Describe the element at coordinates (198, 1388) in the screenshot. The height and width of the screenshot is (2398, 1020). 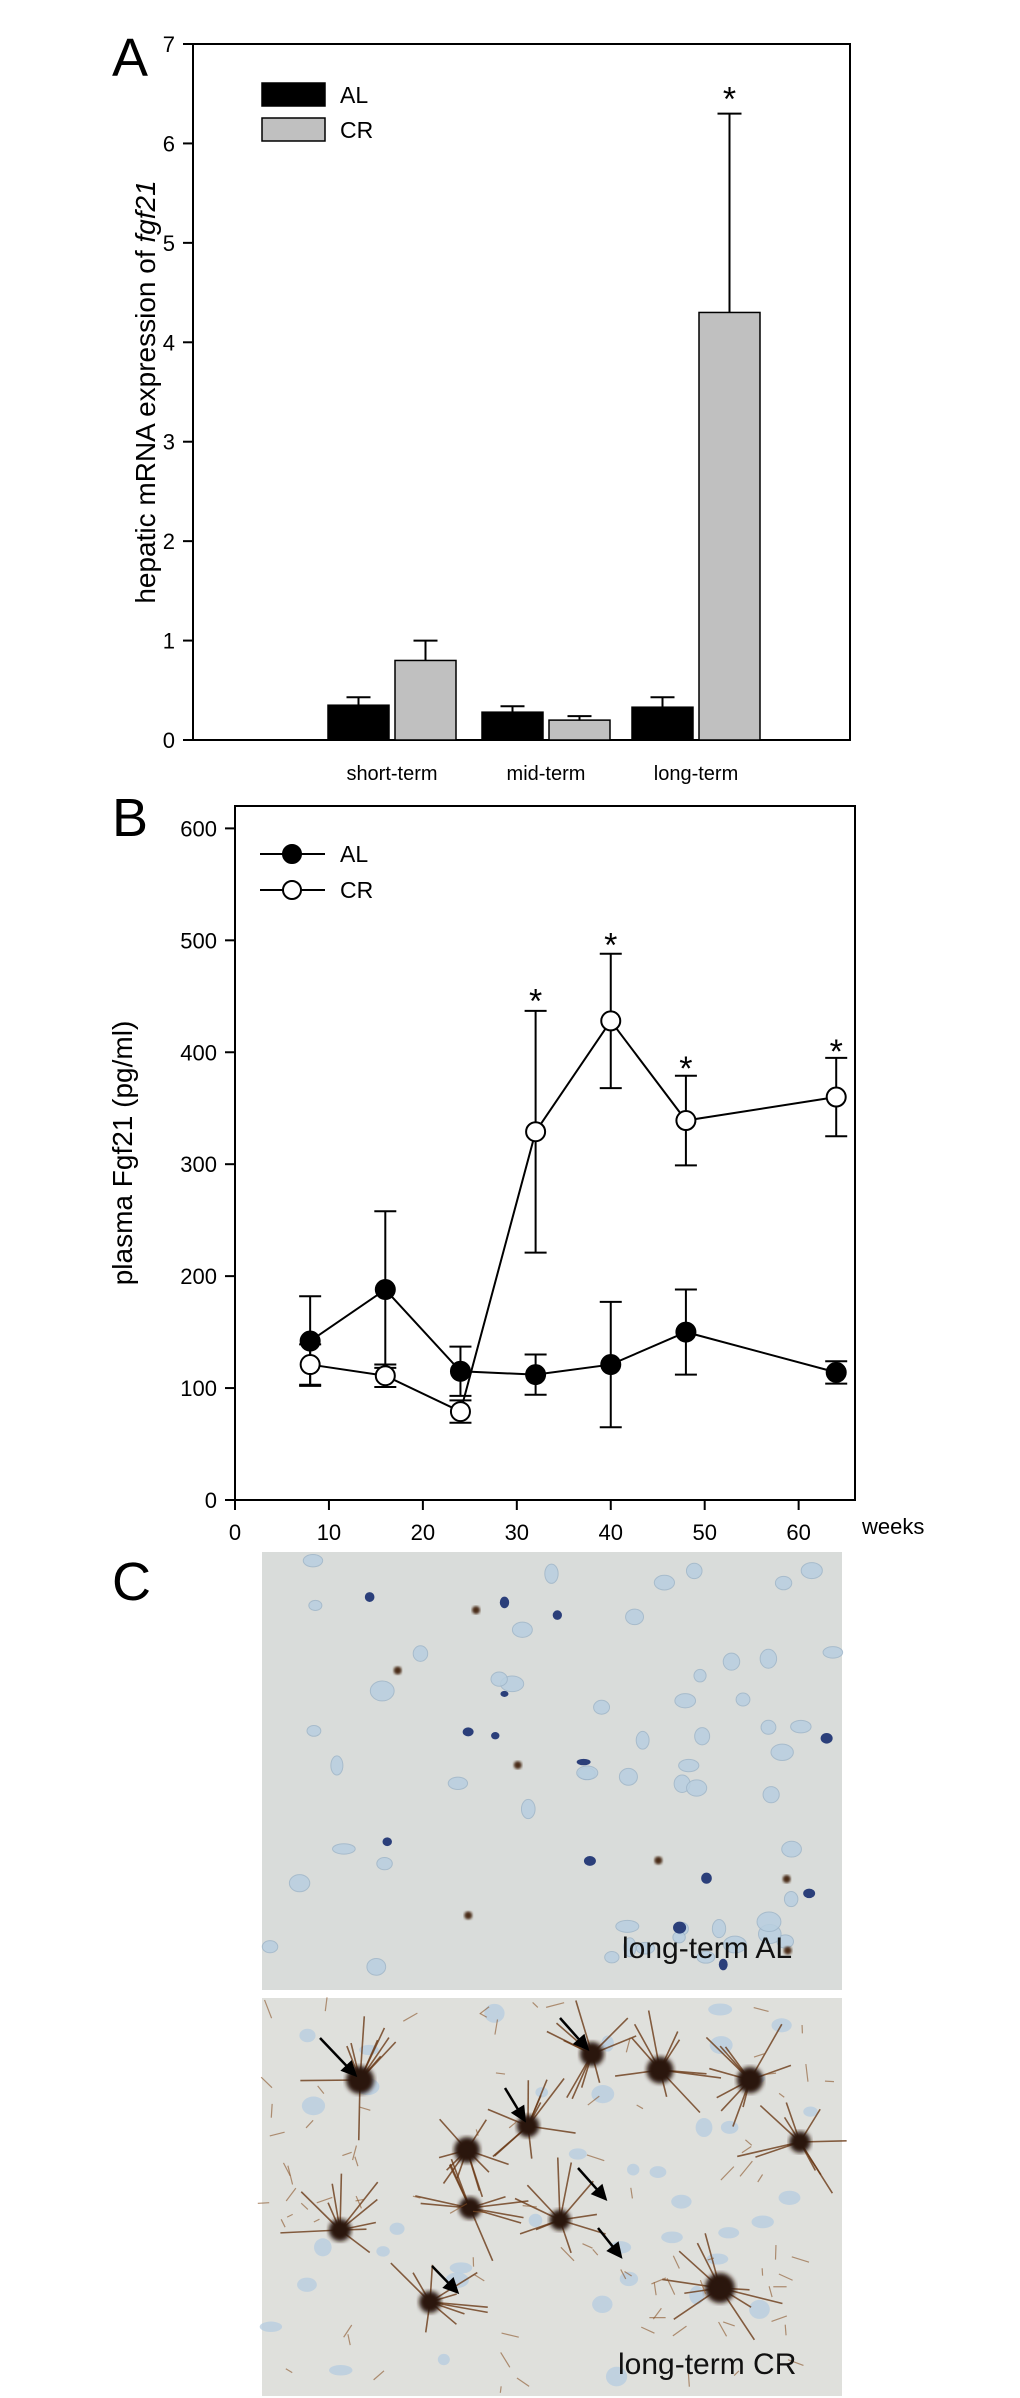
I see `y-tick-label-b: 100` at that location.